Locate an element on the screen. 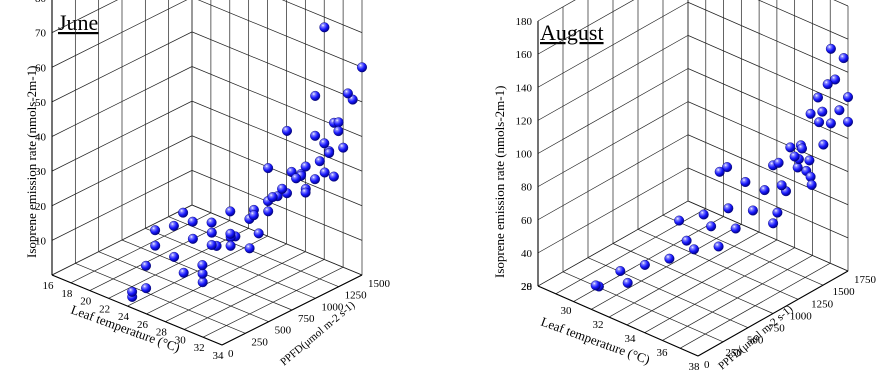 This screenshot has height=378, width=878. june-z-tick-label: 60 is located at coordinates (41, 68).